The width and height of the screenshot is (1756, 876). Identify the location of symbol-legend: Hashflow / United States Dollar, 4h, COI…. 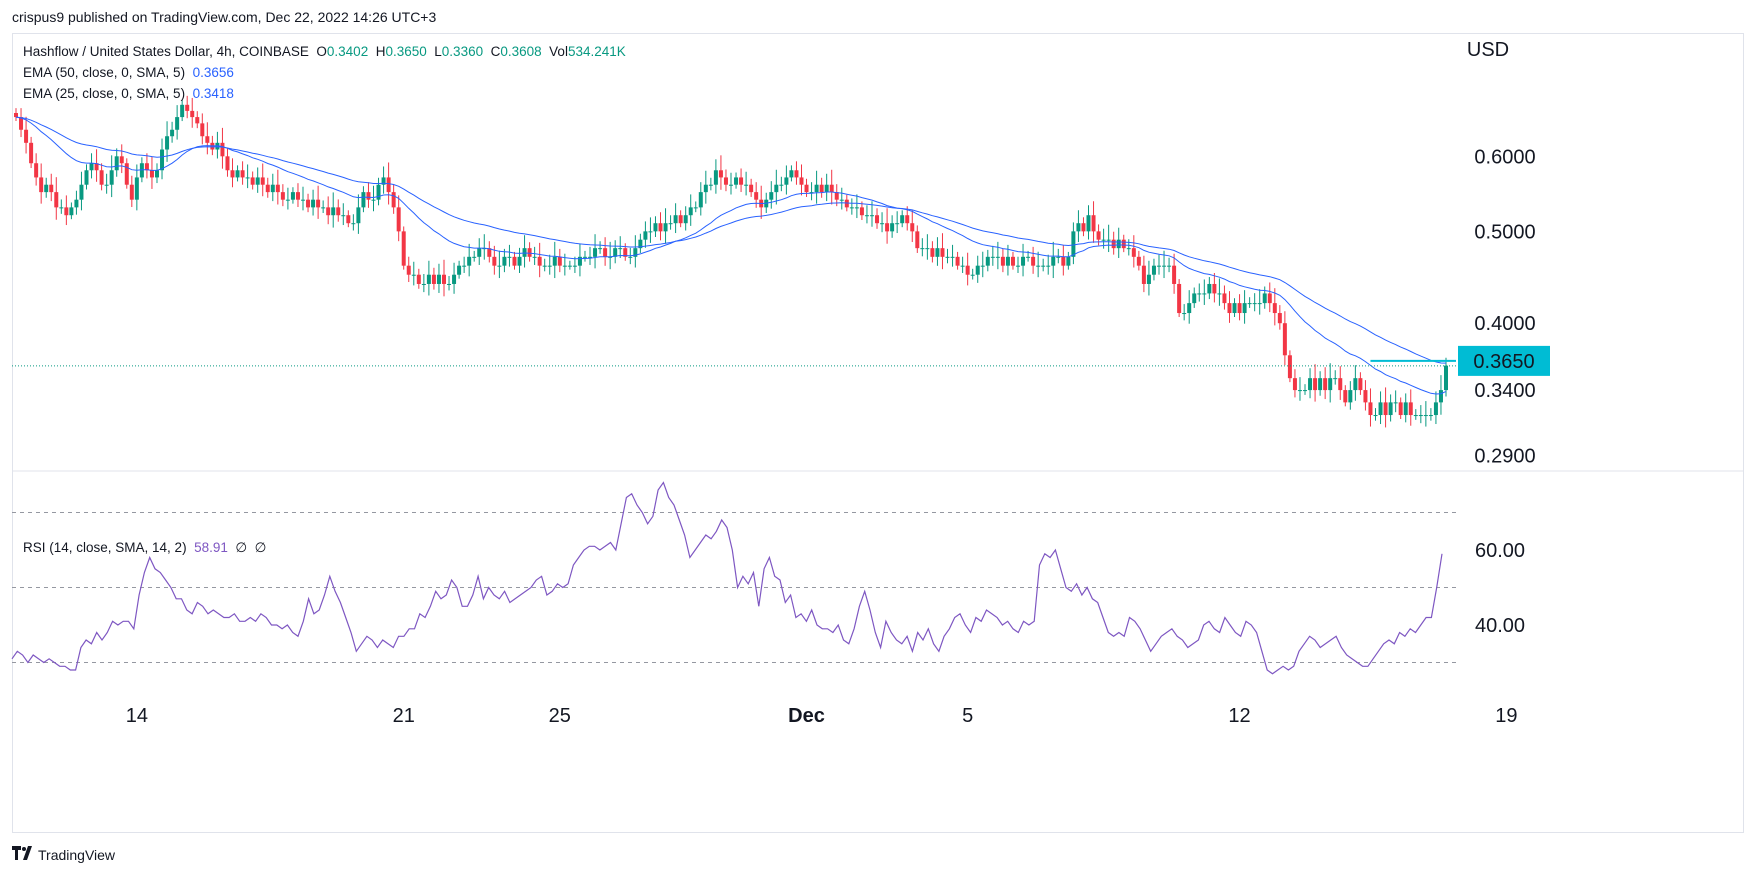
(324, 51).